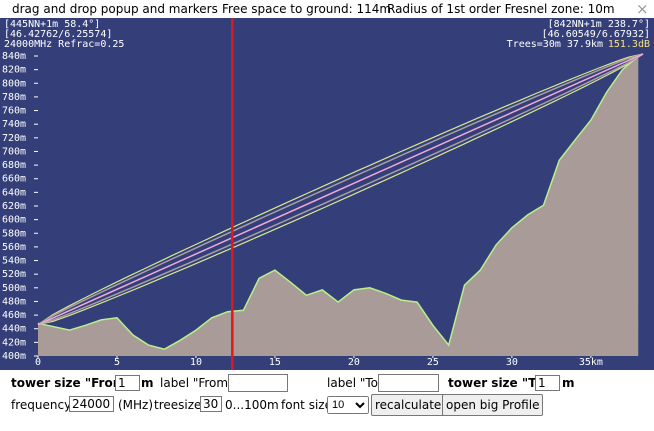 Image resolution: width=654 pixels, height=431 pixels. What do you see at coordinates (14, 342) in the screenshot?
I see `y-tick-label: 420m` at bounding box center [14, 342].